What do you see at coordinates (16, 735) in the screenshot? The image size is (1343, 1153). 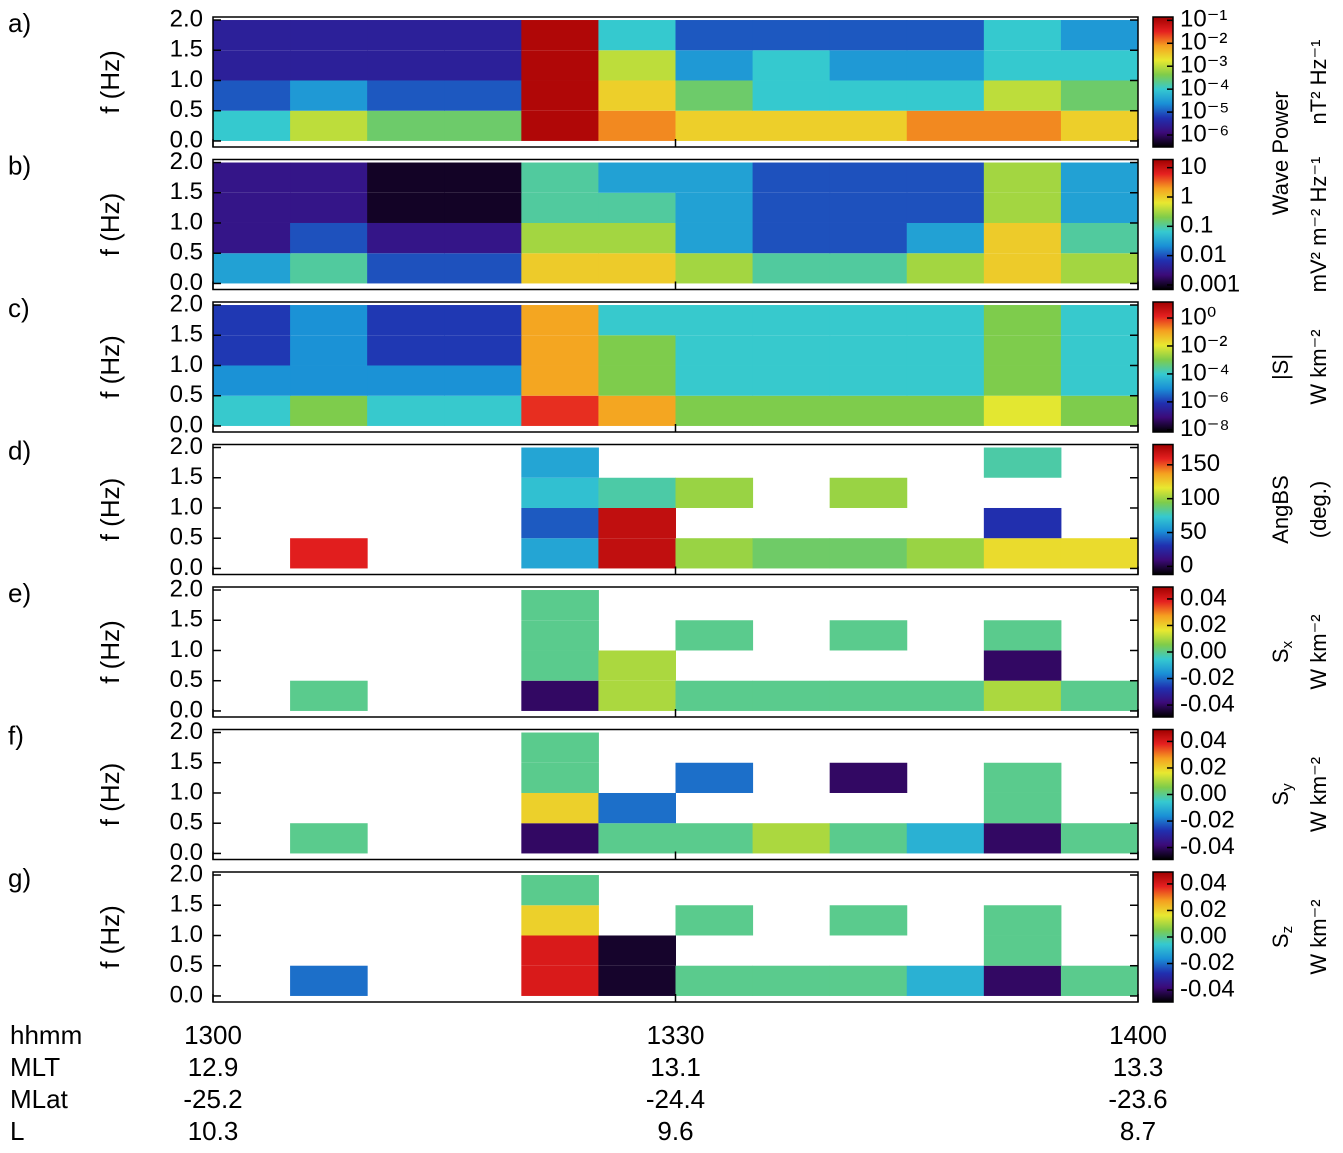 I see `panel-label: f)` at bounding box center [16, 735].